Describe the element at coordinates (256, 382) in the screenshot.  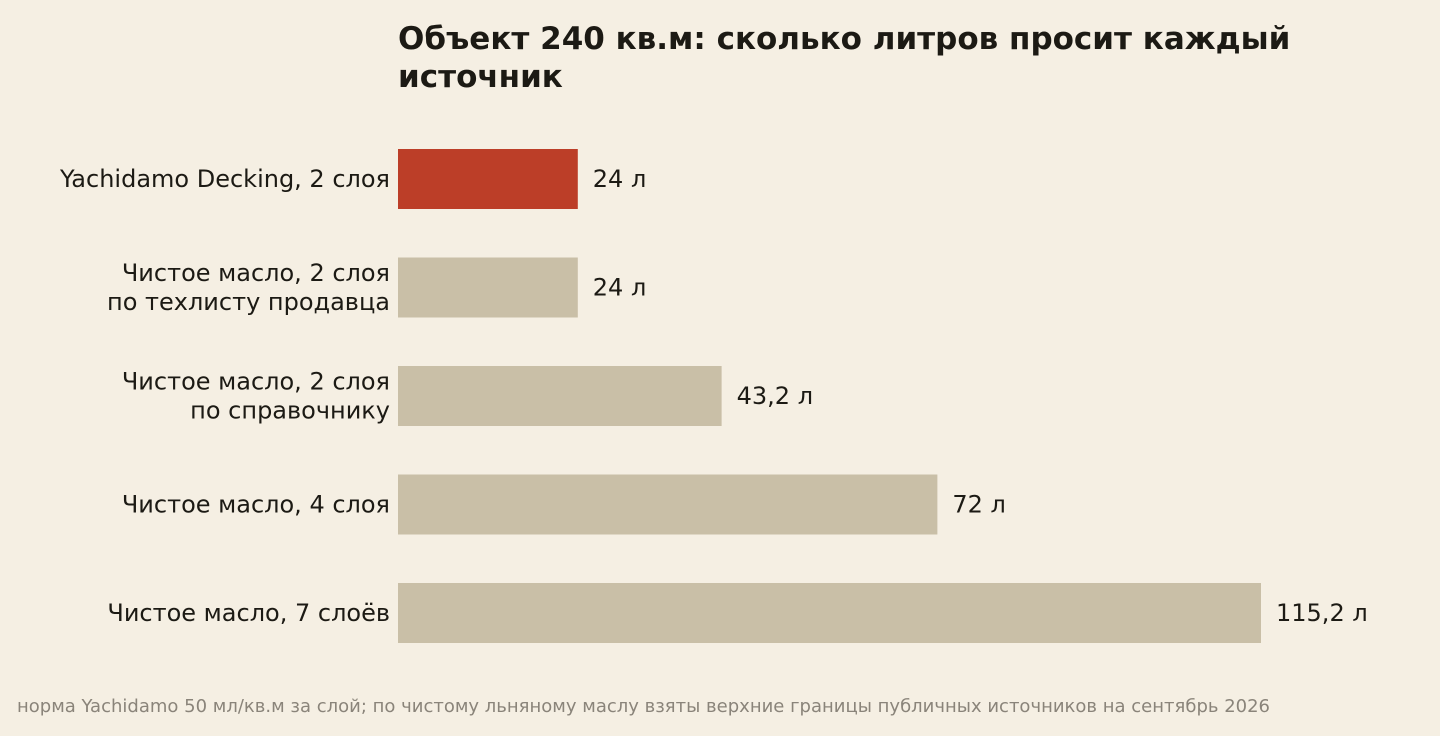
I see `category-label-2-line-0: Чистое масло, 2 слоя` at that location.